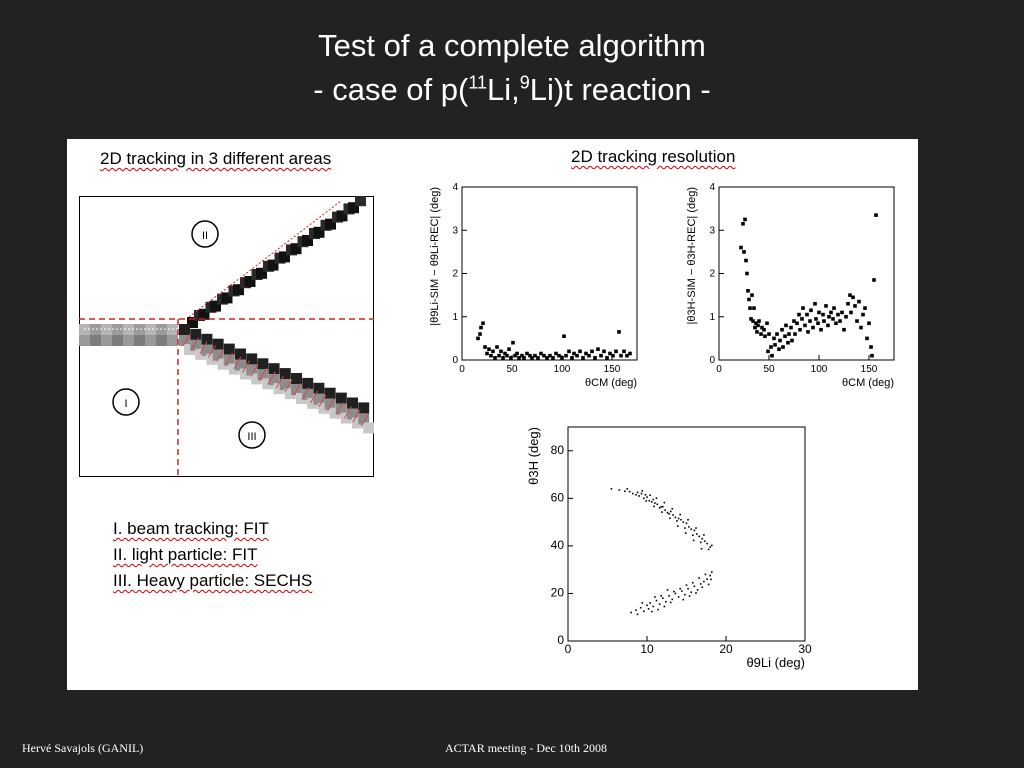  Describe the element at coordinates (216, 158) in the screenshot. I see `left-heading: 2D tracking in 3 different areas` at that location.